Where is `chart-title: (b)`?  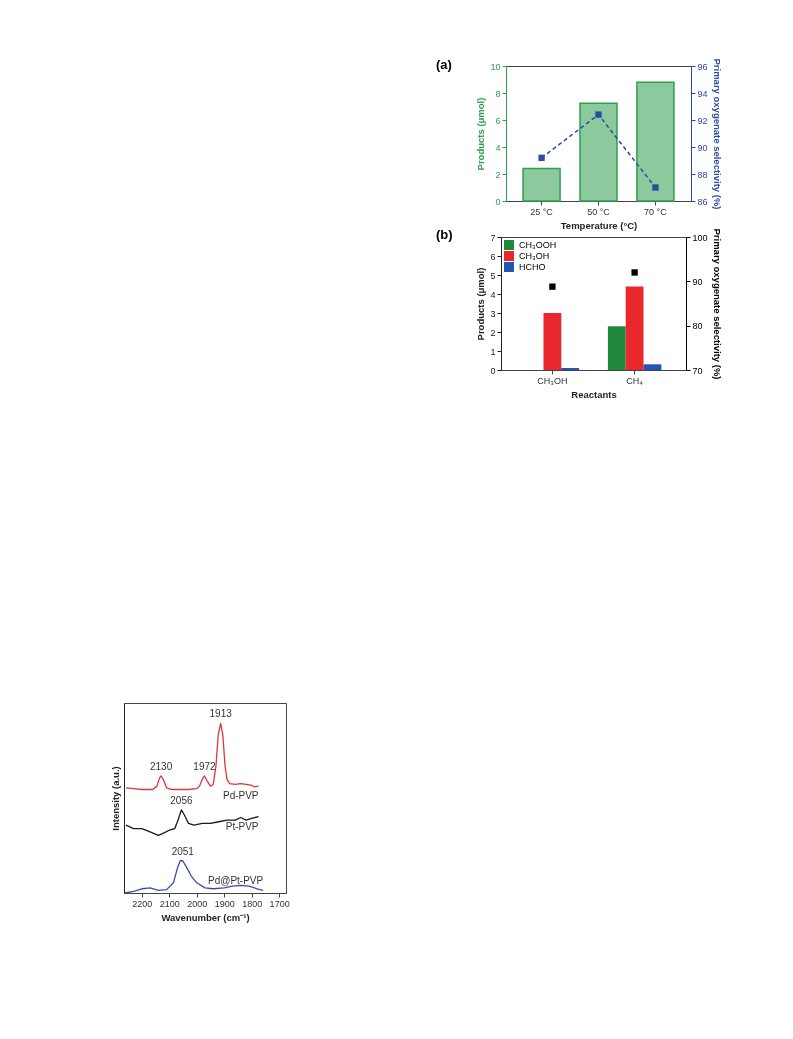 chart-title: (b) is located at coordinates (444, 234).